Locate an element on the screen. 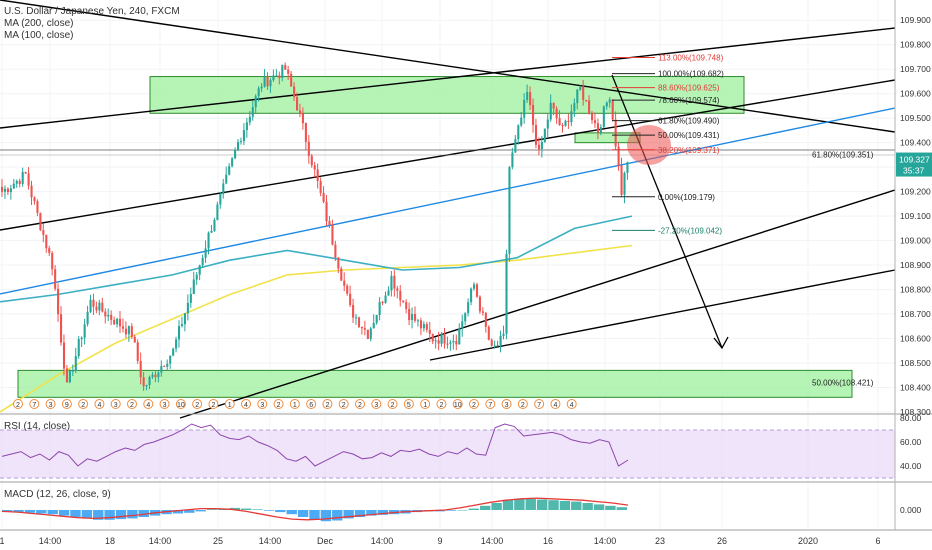 The width and height of the screenshot is (932, 550). rsi-label: RSI (14, close) is located at coordinates (37, 426).